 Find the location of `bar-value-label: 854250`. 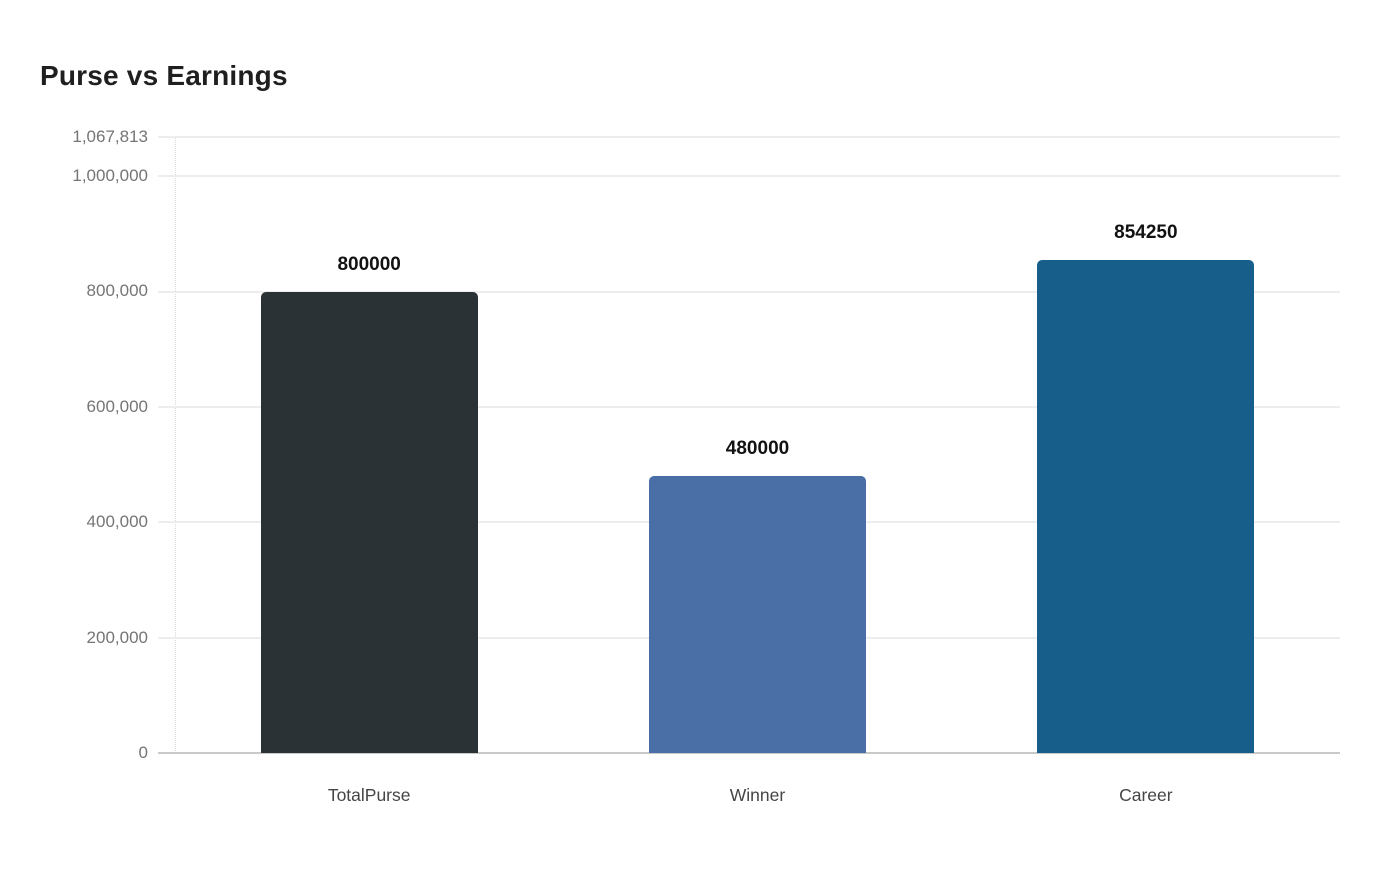

bar-value-label: 854250 is located at coordinates (1146, 233).